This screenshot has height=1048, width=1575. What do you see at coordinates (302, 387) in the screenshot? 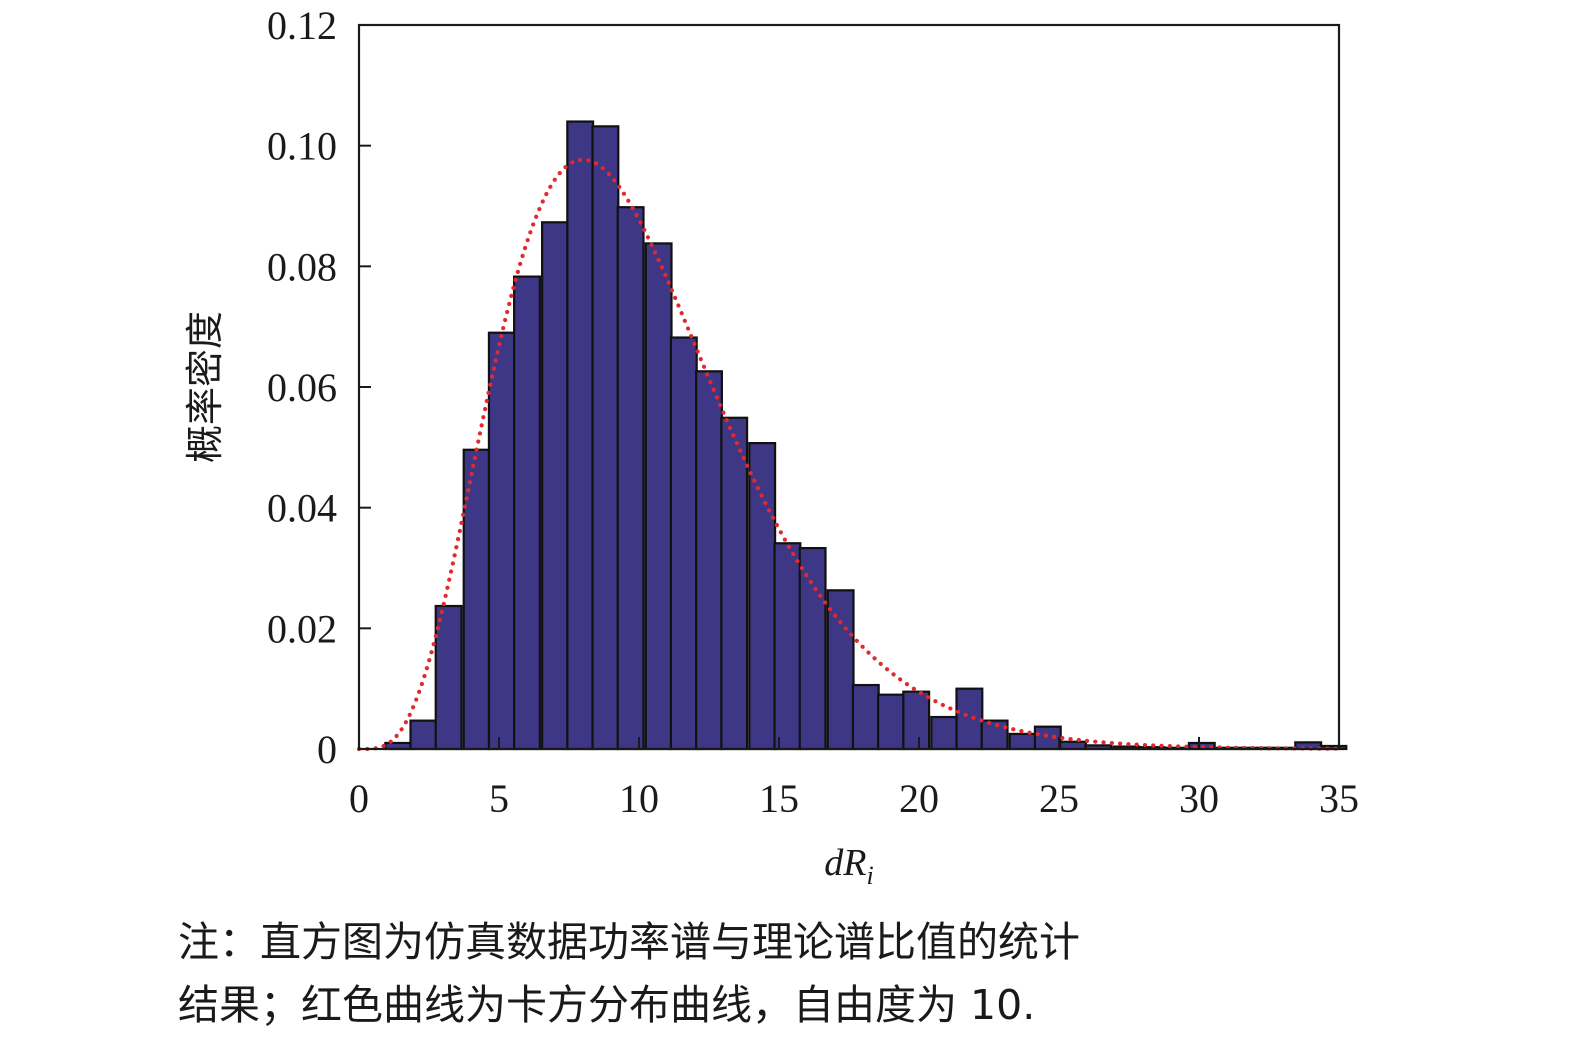
I see `y-tick-label: 0.06` at bounding box center [302, 387].